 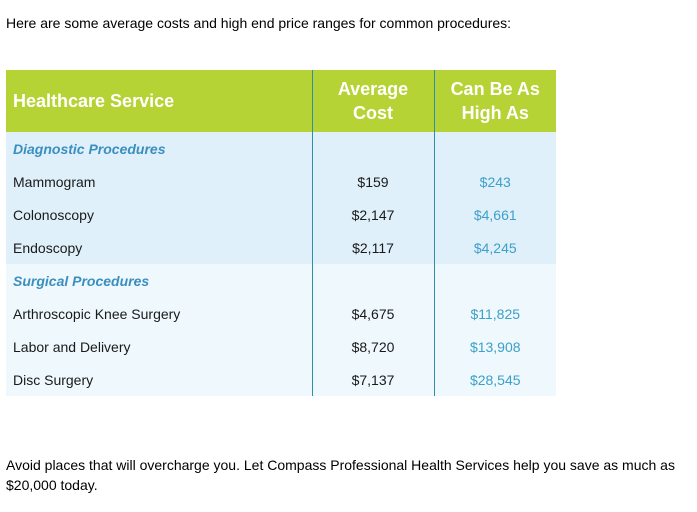 I want to click on service-name: Labor and Delivery, so click(x=159, y=346).